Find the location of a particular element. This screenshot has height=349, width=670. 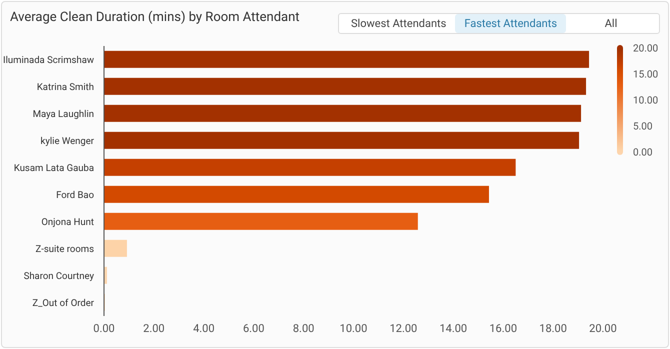

y-tick-label: Maya Laughlin is located at coordinates (63, 114).